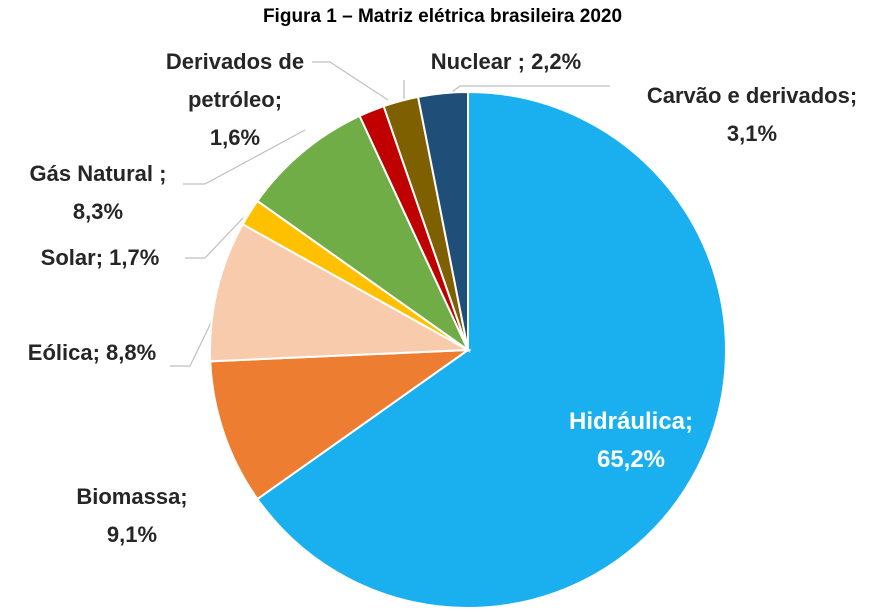  What do you see at coordinates (98, 193) in the screenshot?
I see `slice-label: Gás Natural ; 8,3%` at bounding box center [98, 193].